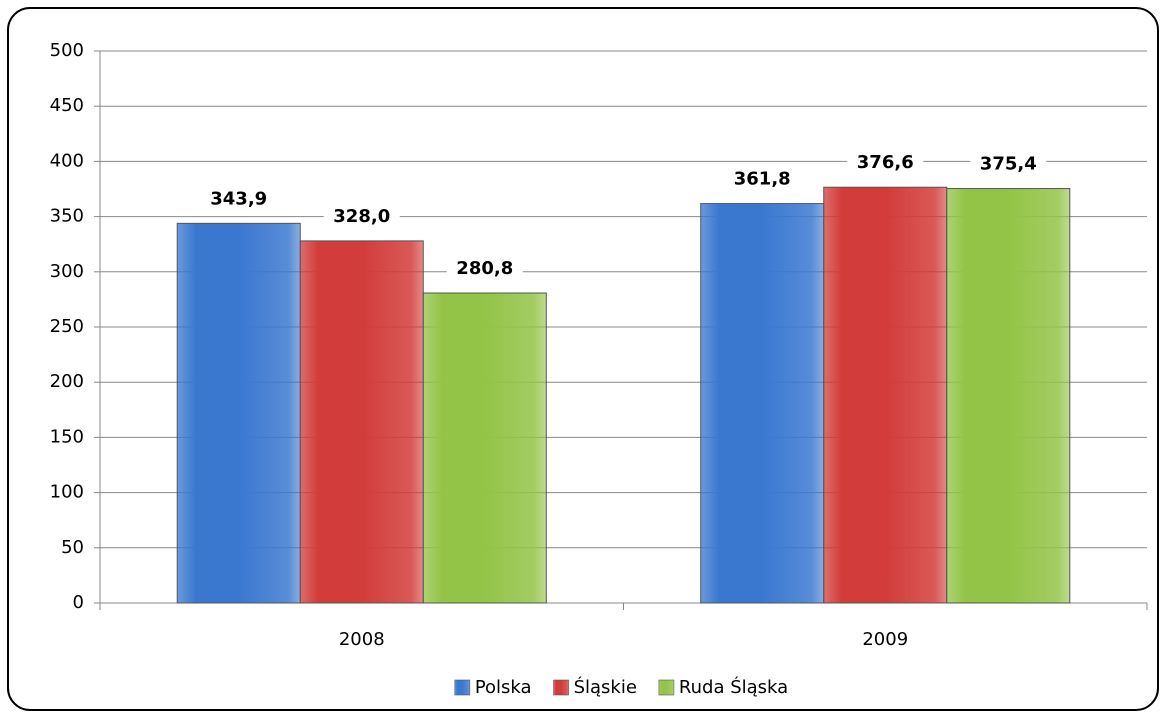 The width and height of the screenshot is (1165, 717). Describe the element at coordinates (733, 687) in the screenshot. I see `legend-label: Ruda Śląska` at that location.